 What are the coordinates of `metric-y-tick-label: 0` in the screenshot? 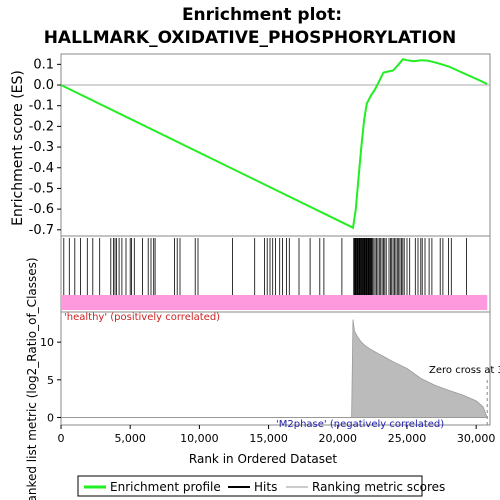 It's located at (50, 417).